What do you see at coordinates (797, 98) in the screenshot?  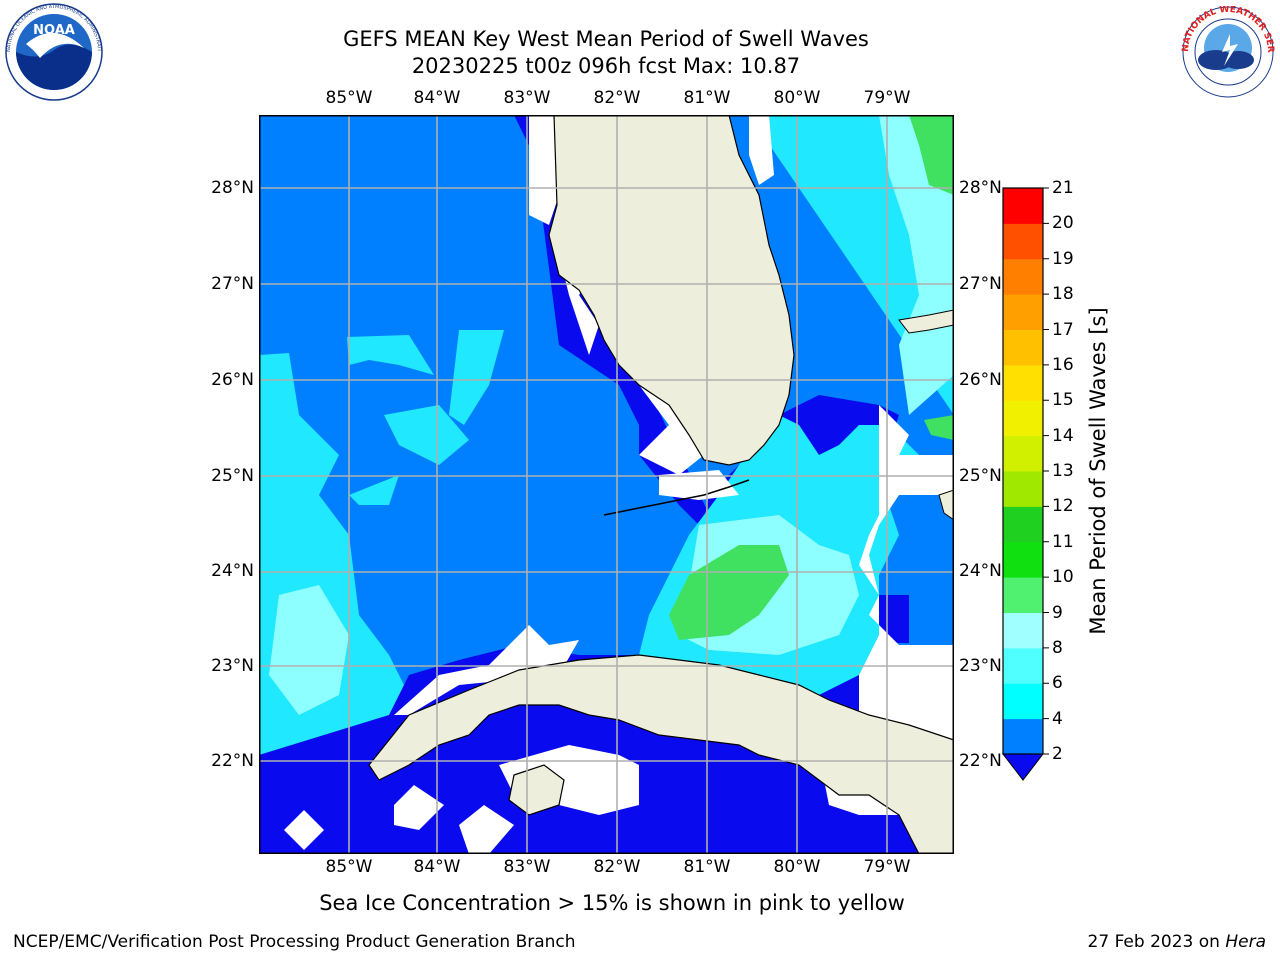 I see `lon-label-top: 80°W` at bounding box center [797, 98].